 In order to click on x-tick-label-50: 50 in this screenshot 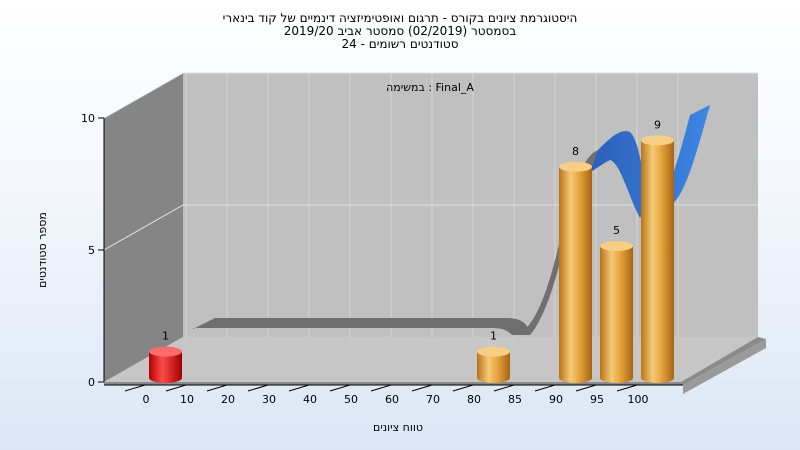, I will do `click(351, 399)`.